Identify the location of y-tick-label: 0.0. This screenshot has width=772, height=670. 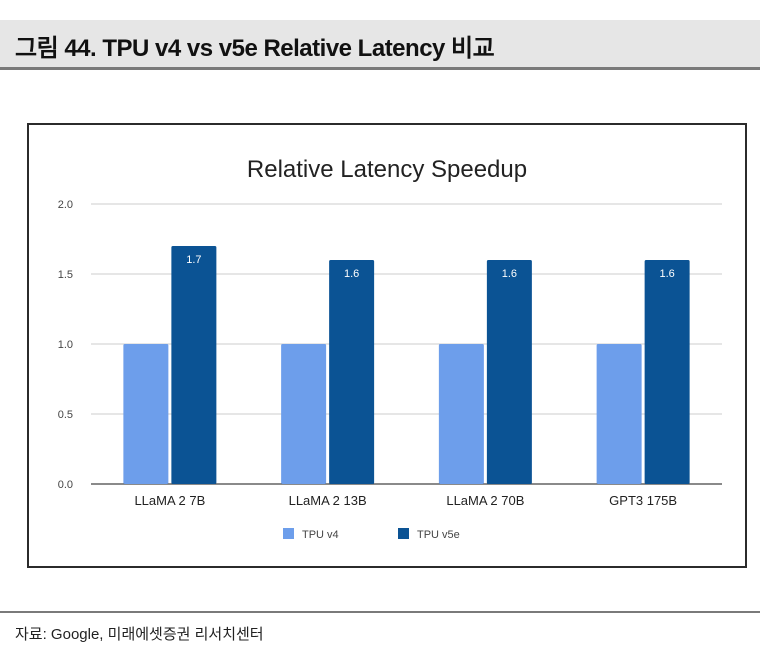
(65, 485).